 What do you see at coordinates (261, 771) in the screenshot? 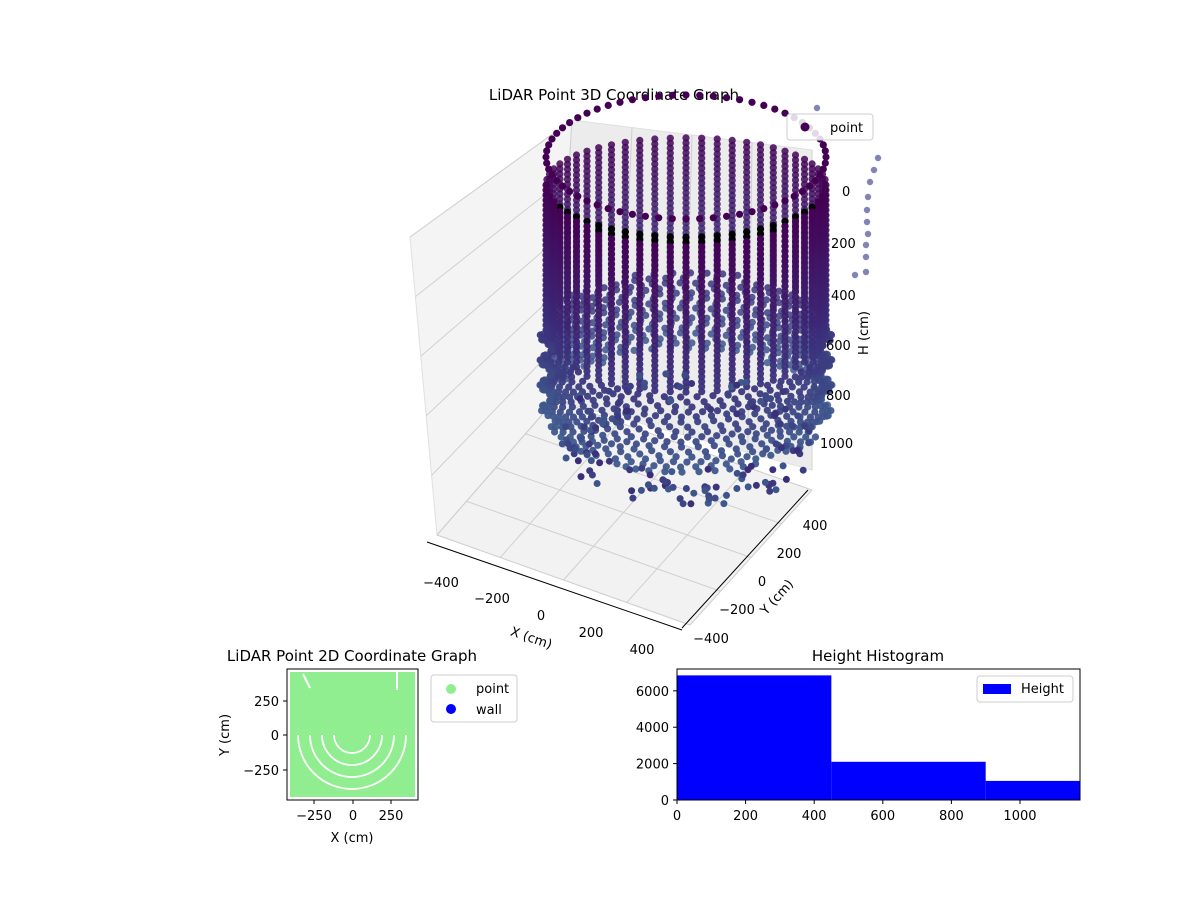
I see `y-tick: −250` at bounding box center [261, 771].